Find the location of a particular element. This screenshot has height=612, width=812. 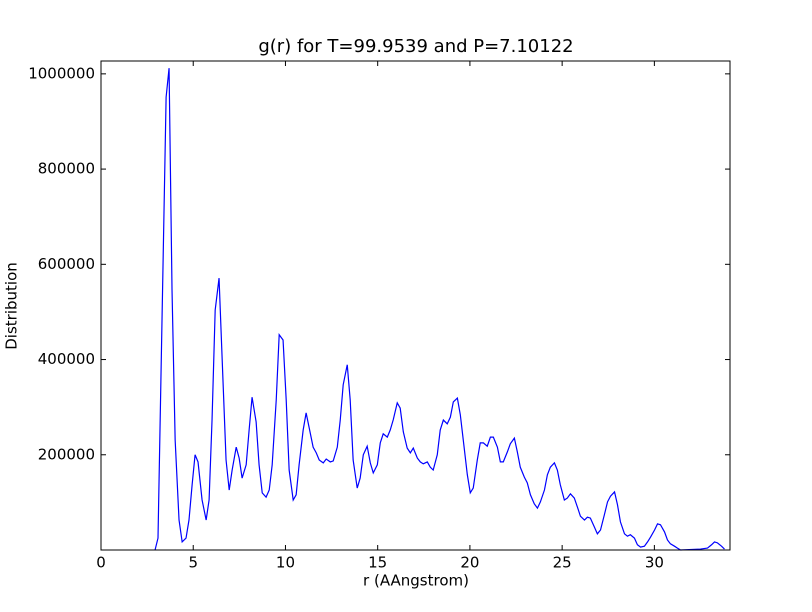

y-axis-label: Distribution is located at coordinates (12, 306).